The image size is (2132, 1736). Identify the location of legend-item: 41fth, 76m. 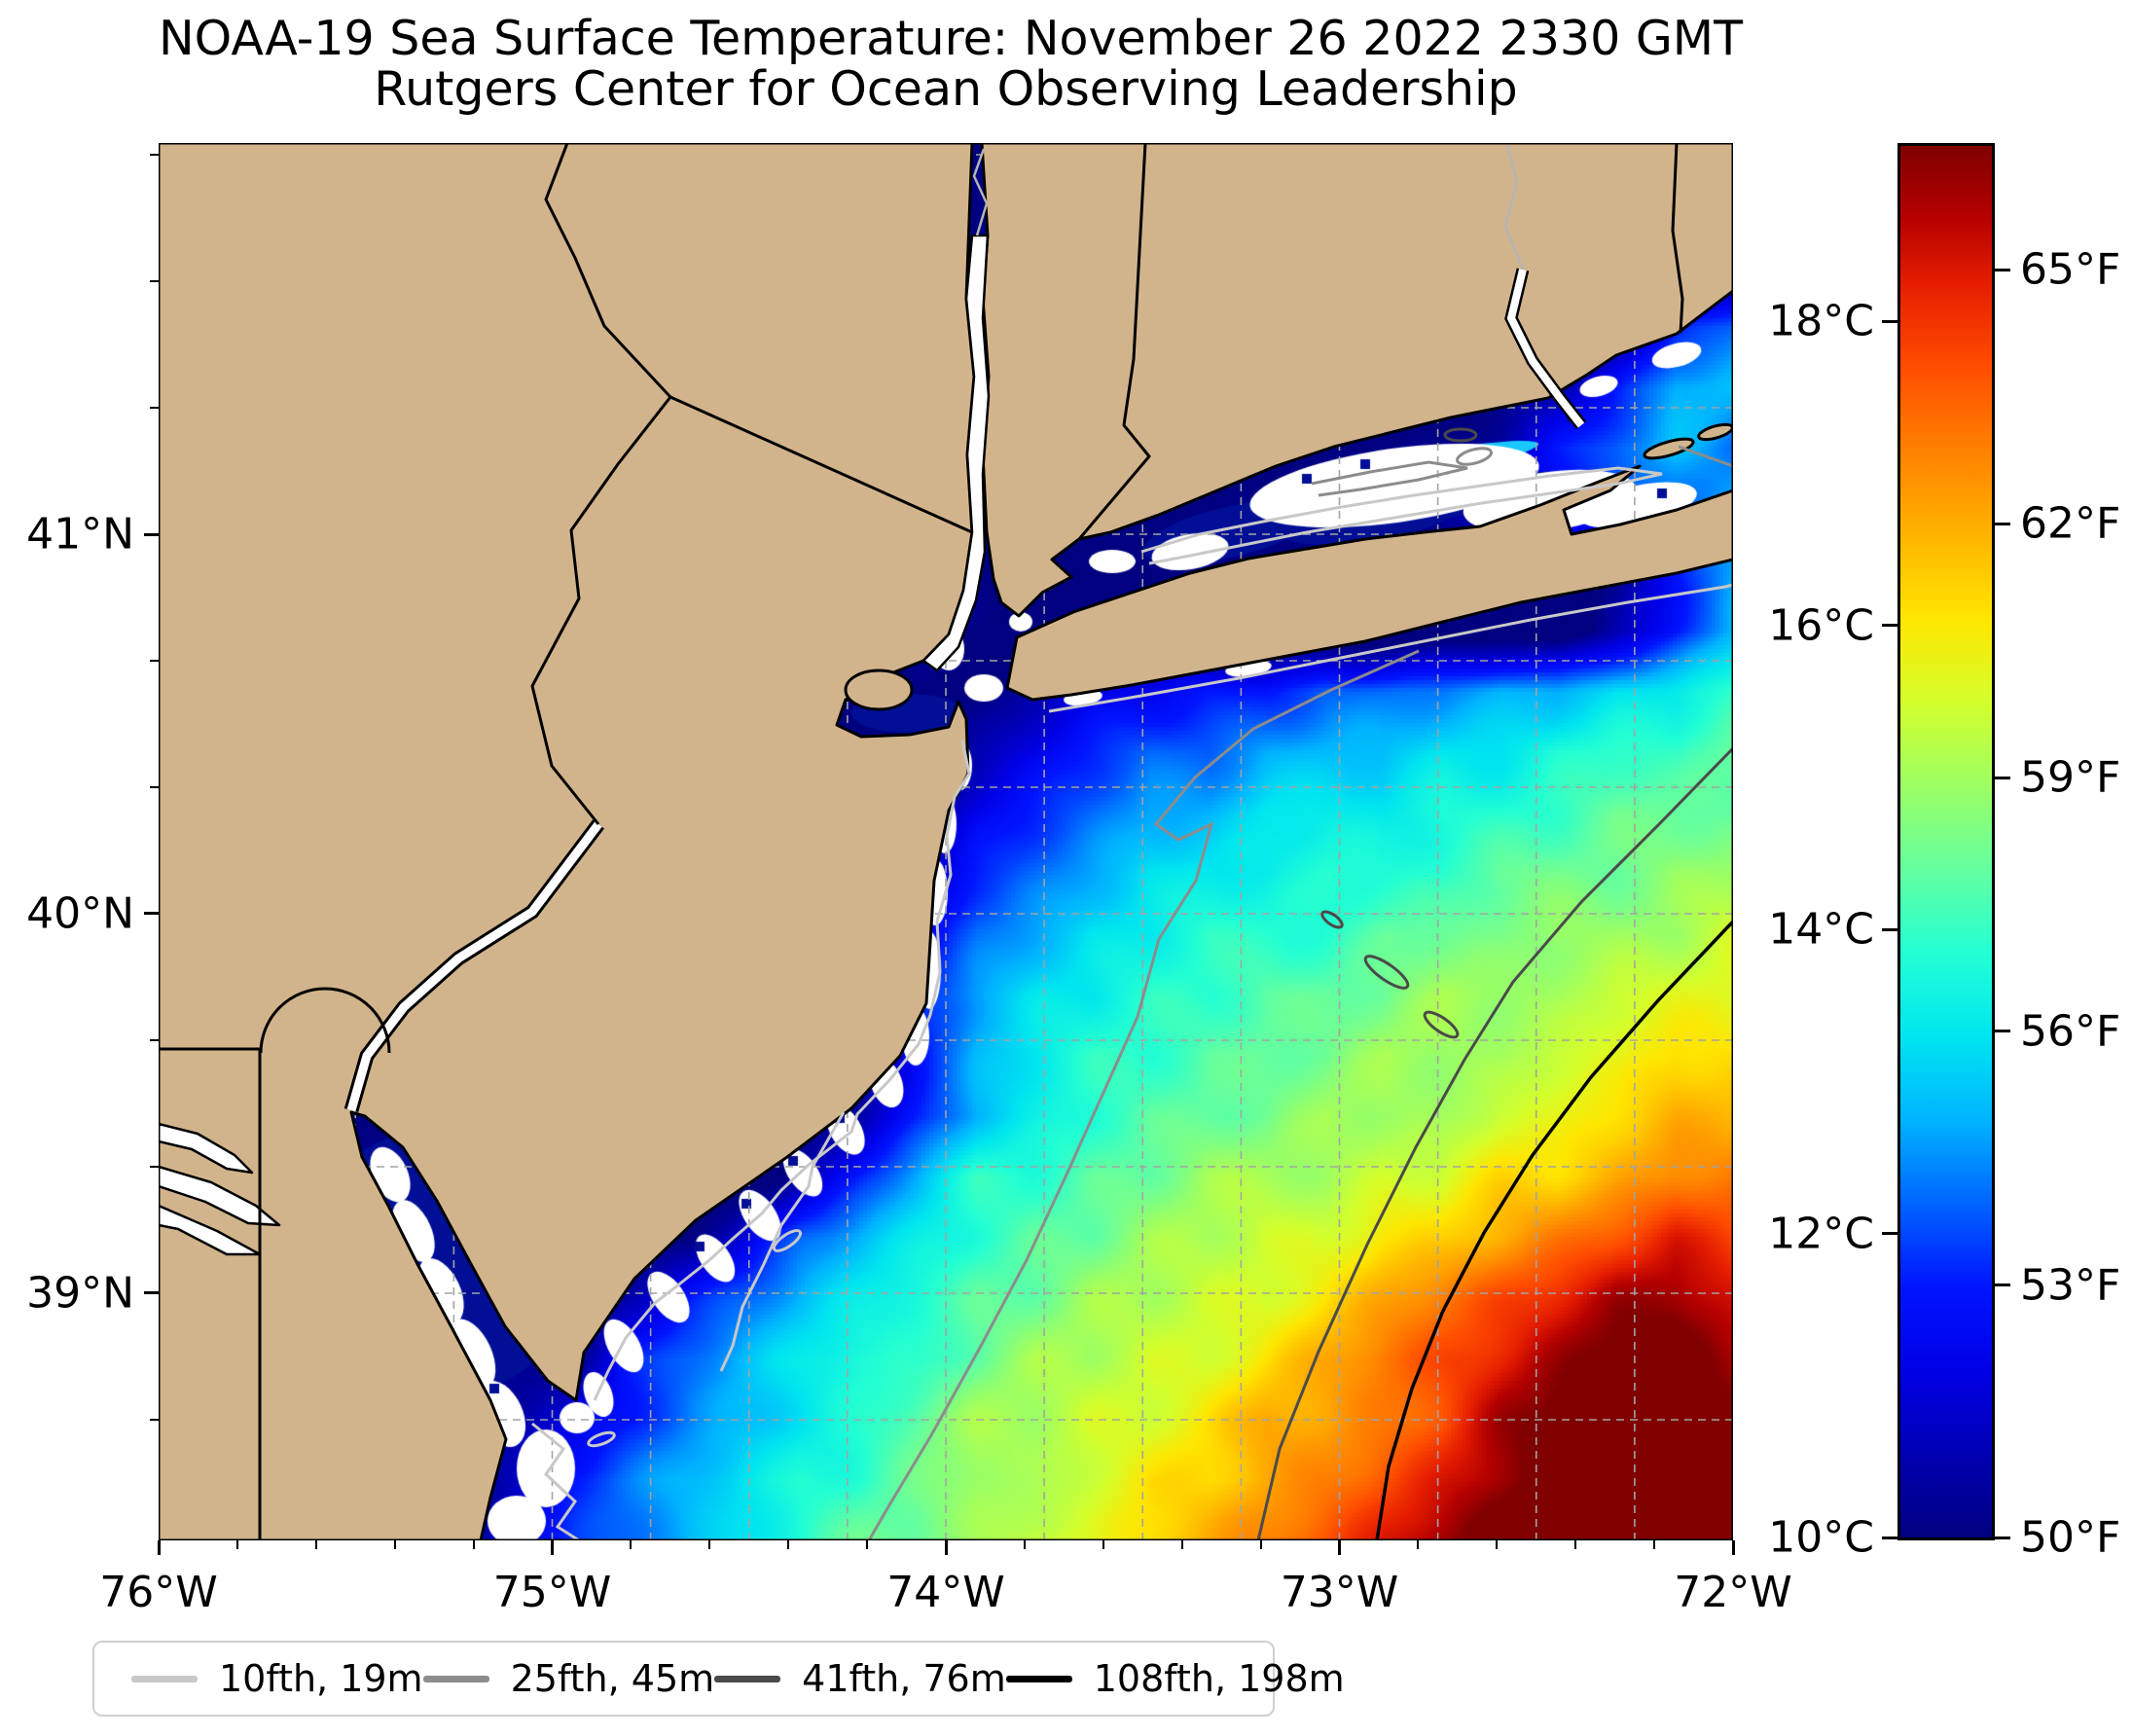
(860, 1679).